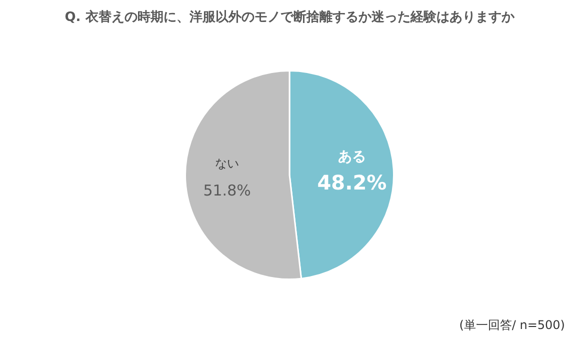 The height and width of the screenshot is (346, 579). I want to click on chart-title: Q. 衣替えの時期に、洋服以外のモノで断捨離するか迷った経験はありますか, so click(290, 17).